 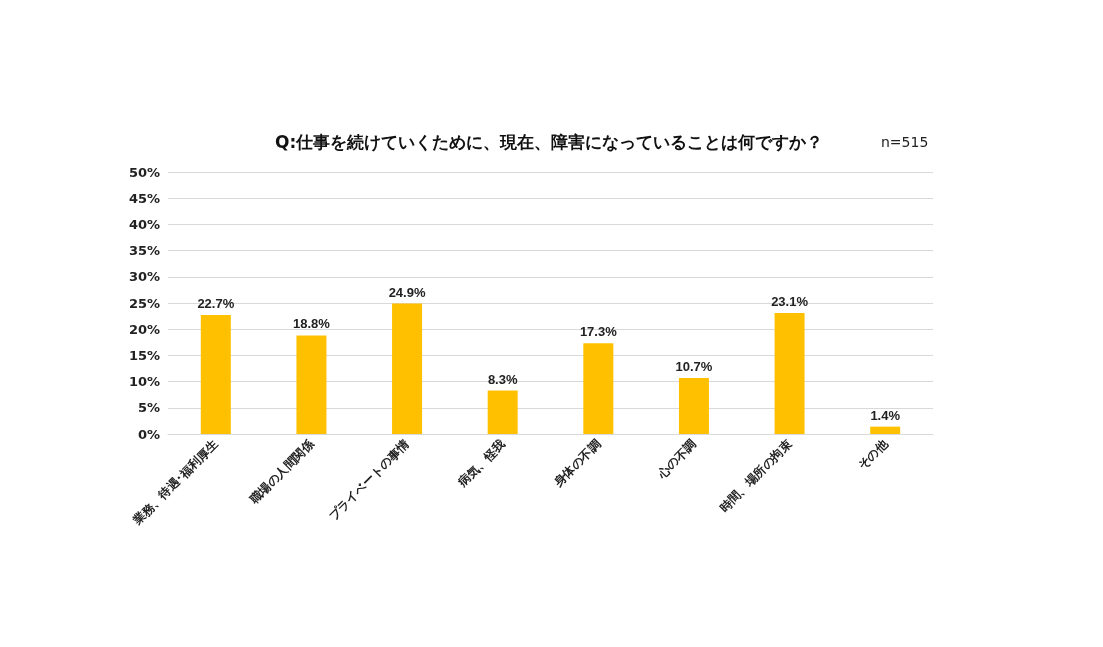 I want to click on data-label: 8.3%, so click(x=502, y=379).